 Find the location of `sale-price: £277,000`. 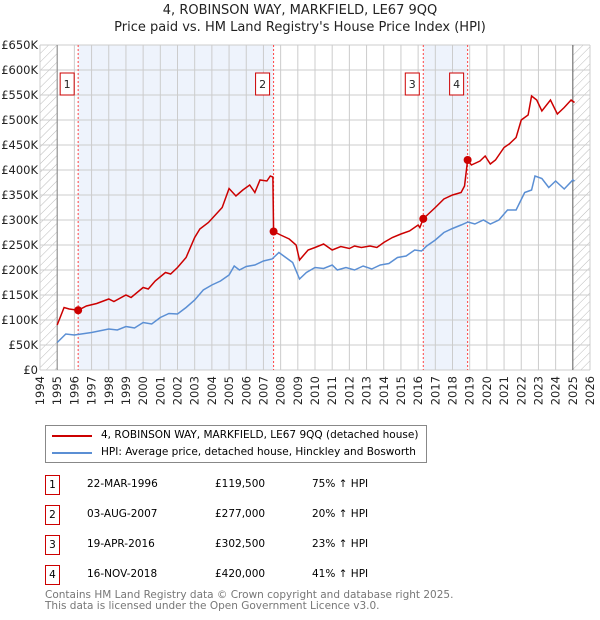

sale-price: £277,000 is located at coordinates (240, 514).